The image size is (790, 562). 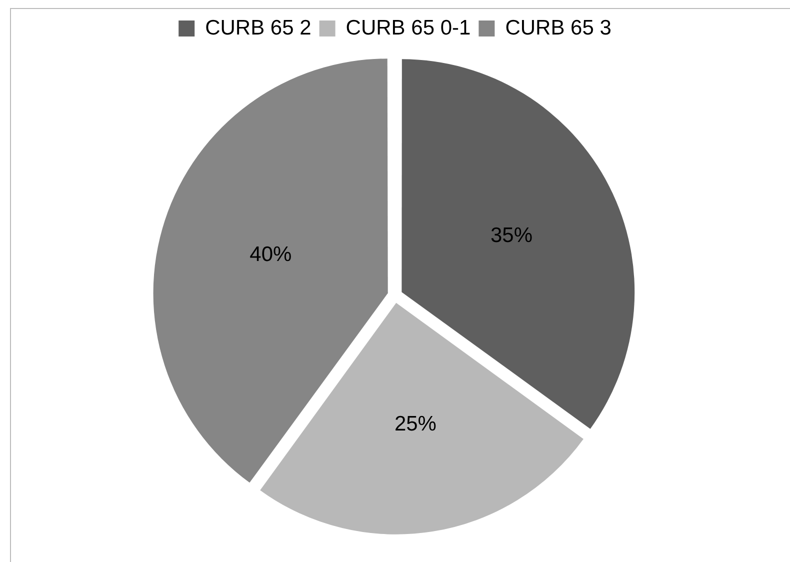 I want to click on data-label: 35%, so click(x=511, y=235).